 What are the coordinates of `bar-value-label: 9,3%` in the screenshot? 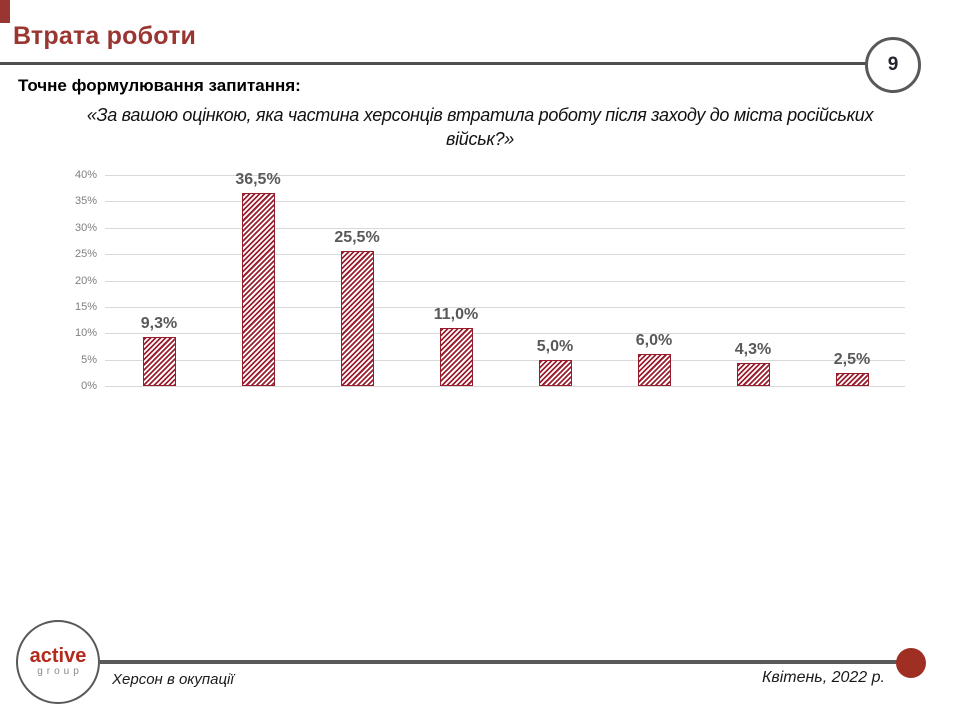 It's located at (159, 323).